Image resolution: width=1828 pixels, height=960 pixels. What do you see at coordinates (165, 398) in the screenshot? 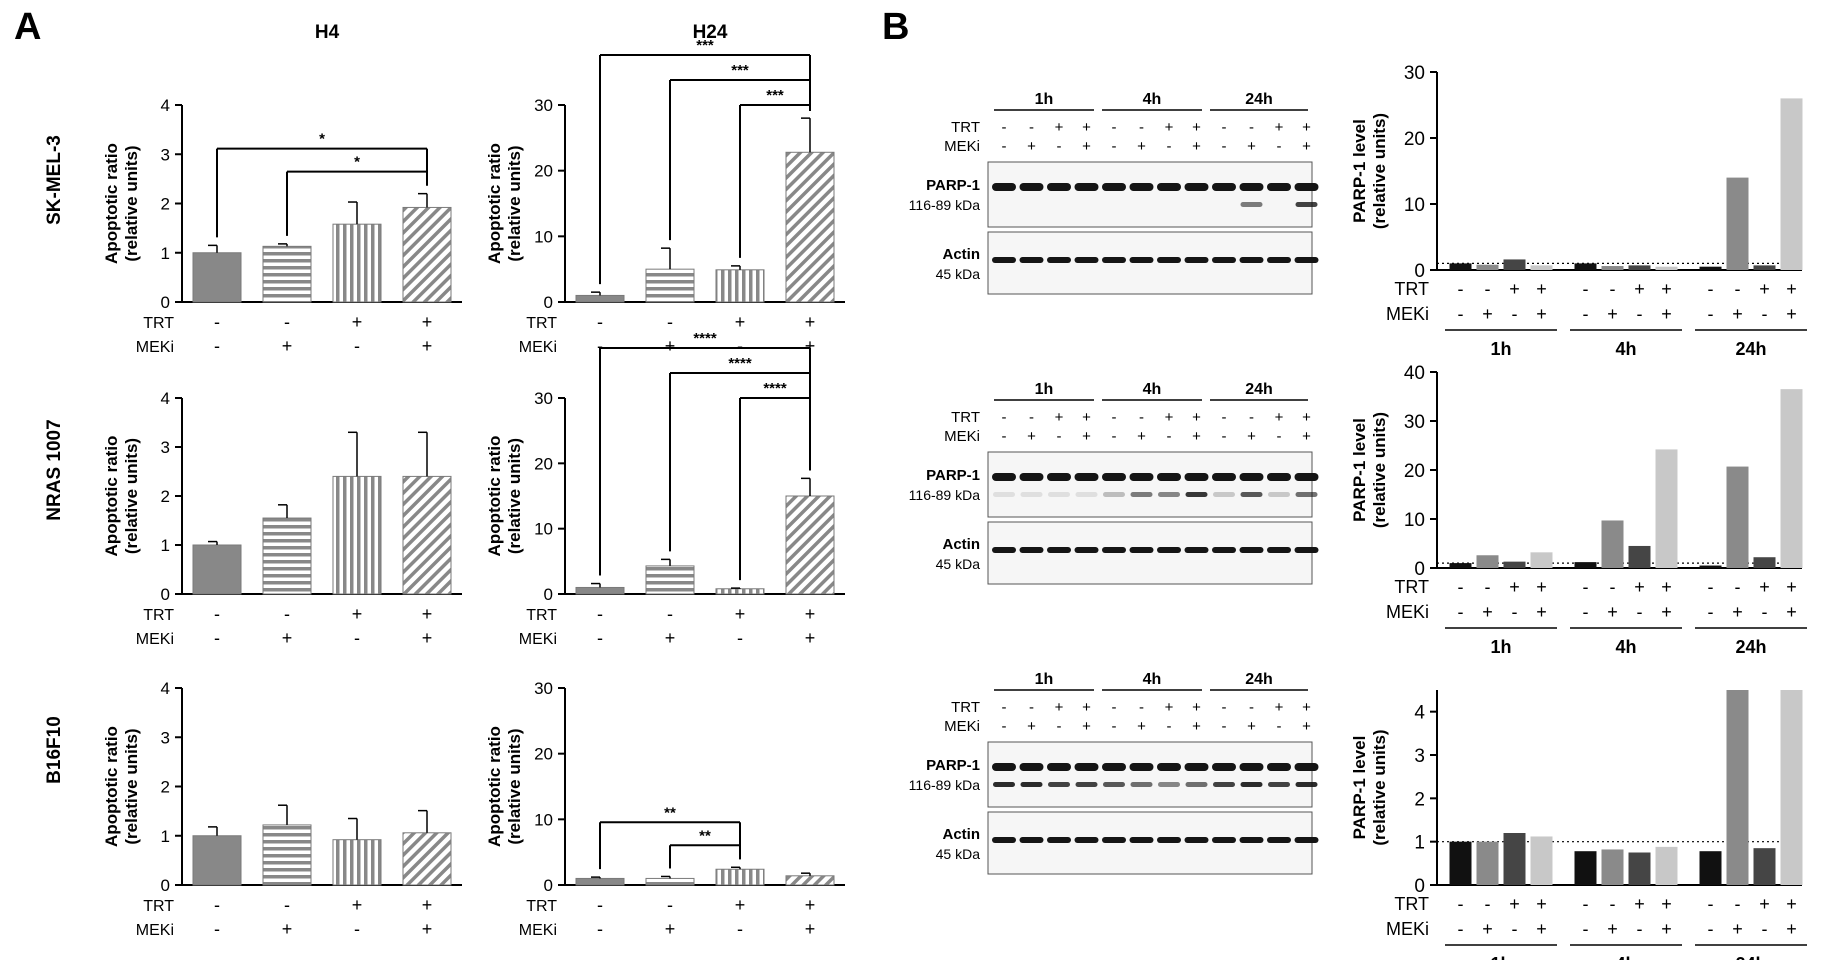
I see `y-tick-label: 4` at bounding box center [165, 398].